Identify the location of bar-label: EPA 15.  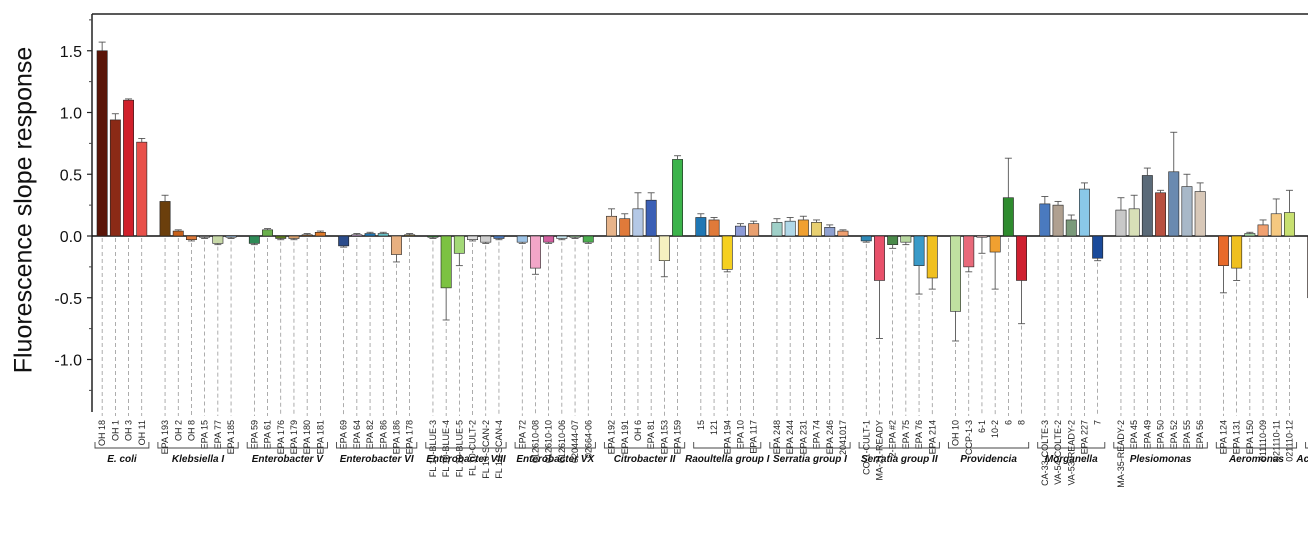
(205, 434).